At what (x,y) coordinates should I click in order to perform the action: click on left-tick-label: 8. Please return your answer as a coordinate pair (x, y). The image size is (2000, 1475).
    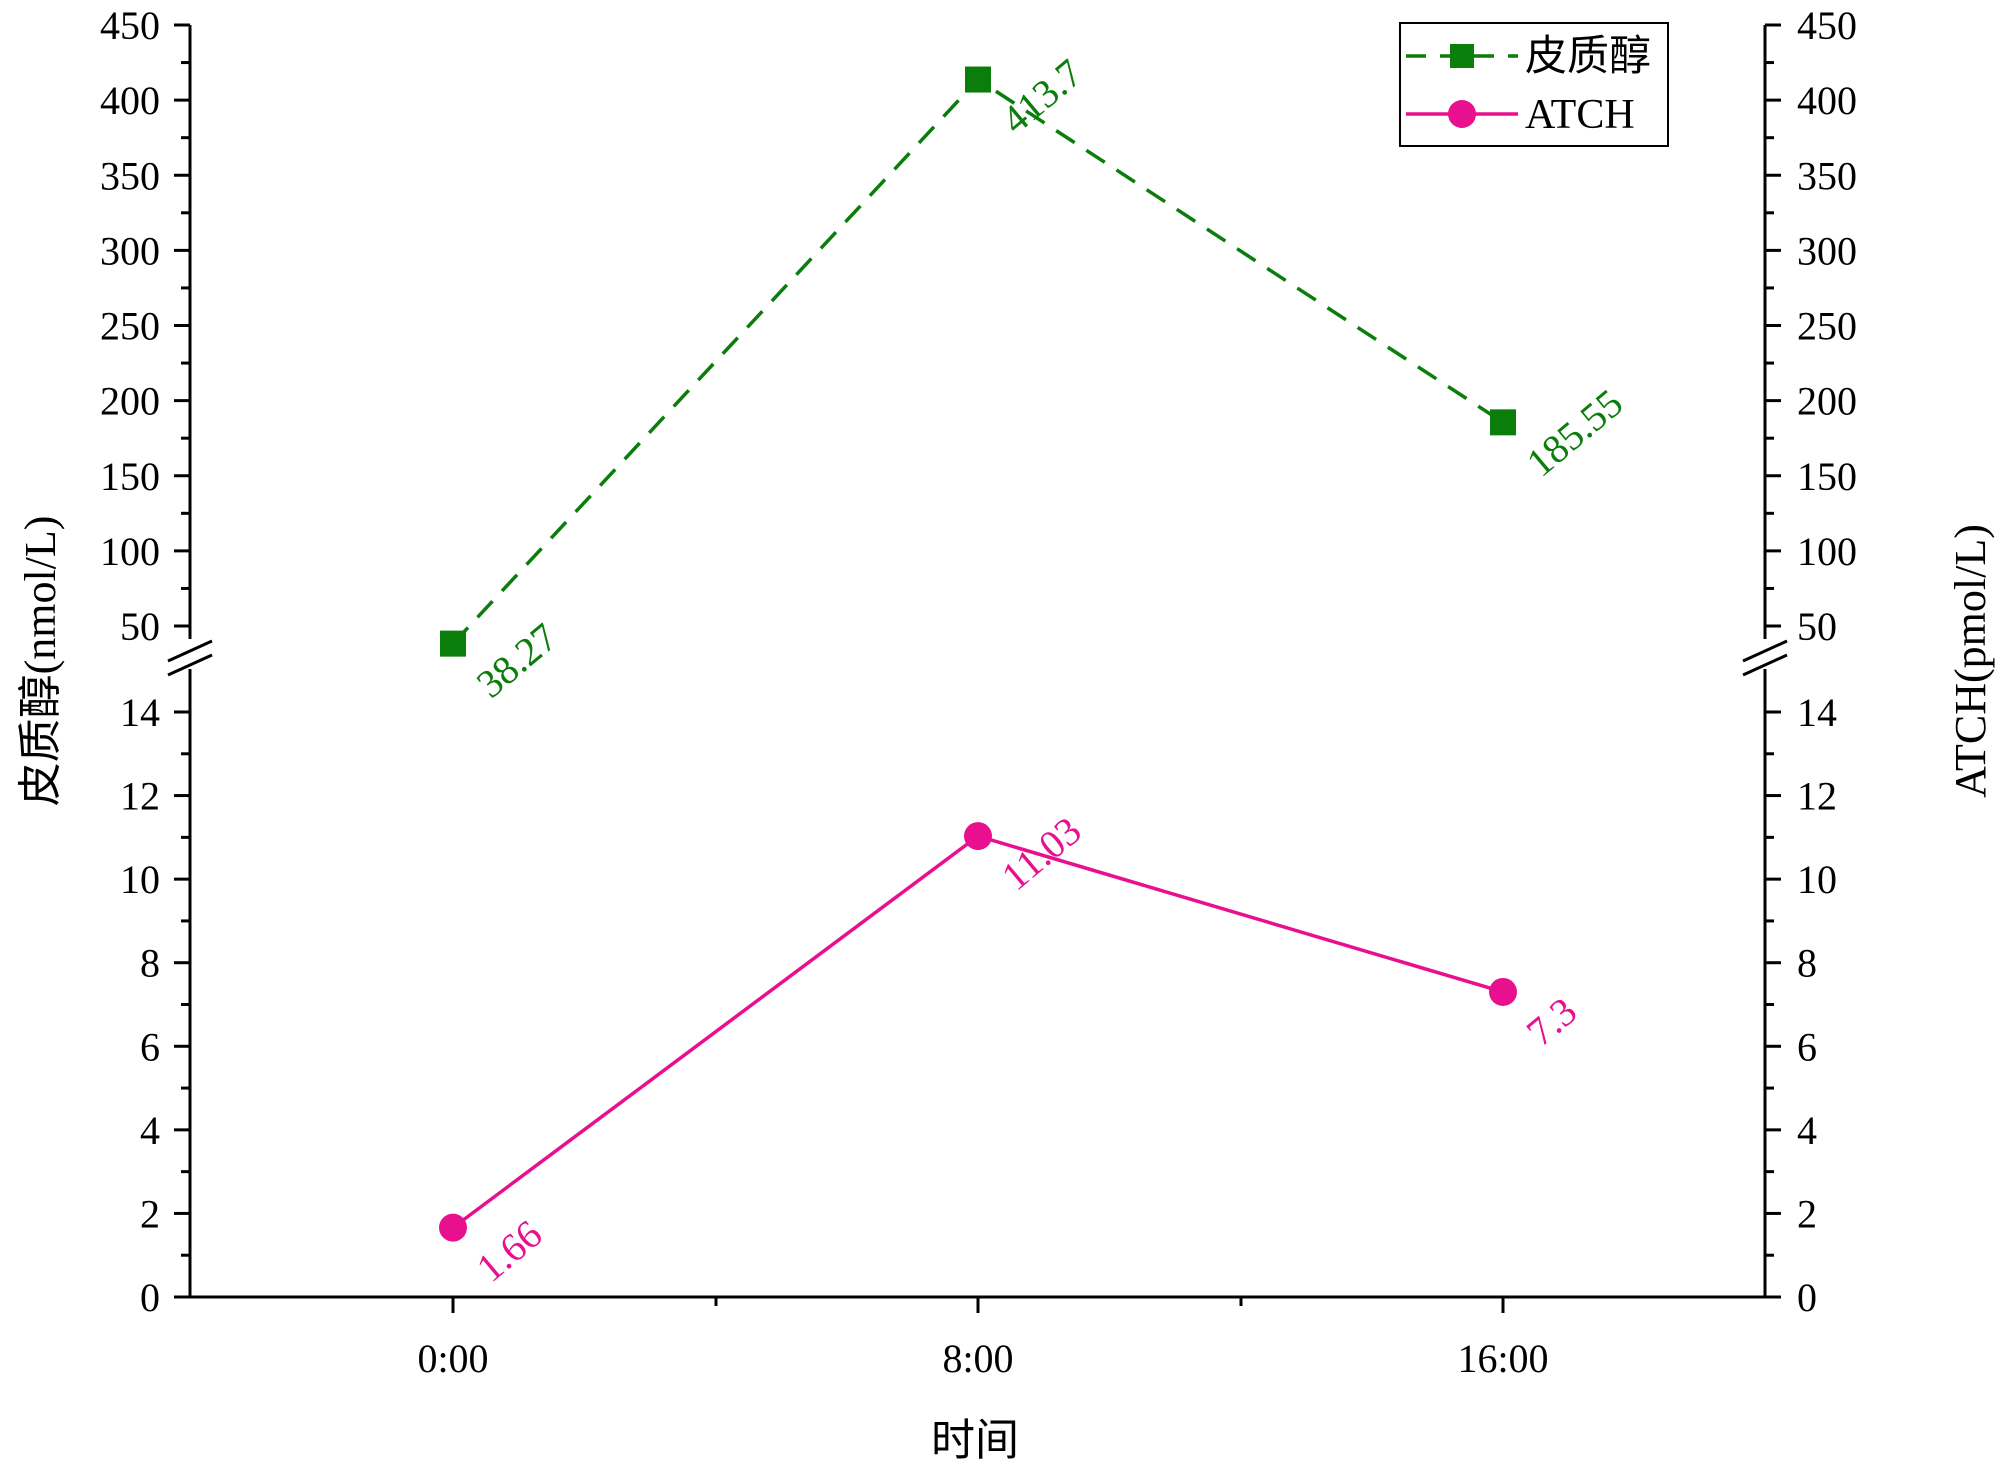
    Looking at the image, I should click on (150, 963).